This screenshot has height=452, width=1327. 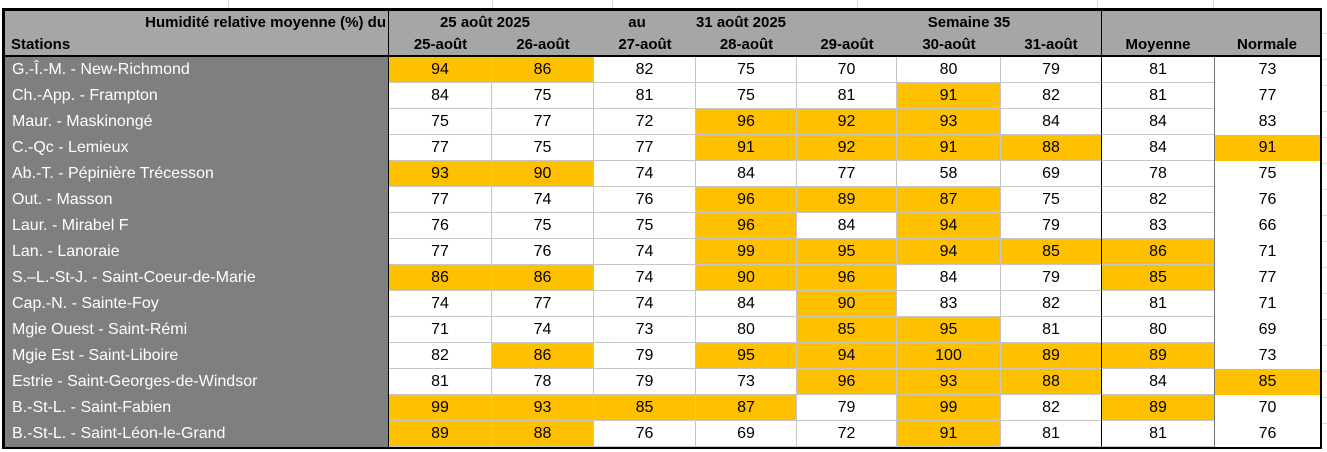 What do you see at coordinates (265, 22) in the screenshot?
I see `table-title: Humidité relative moyenne (%) du` at bounding box center [265, 22].